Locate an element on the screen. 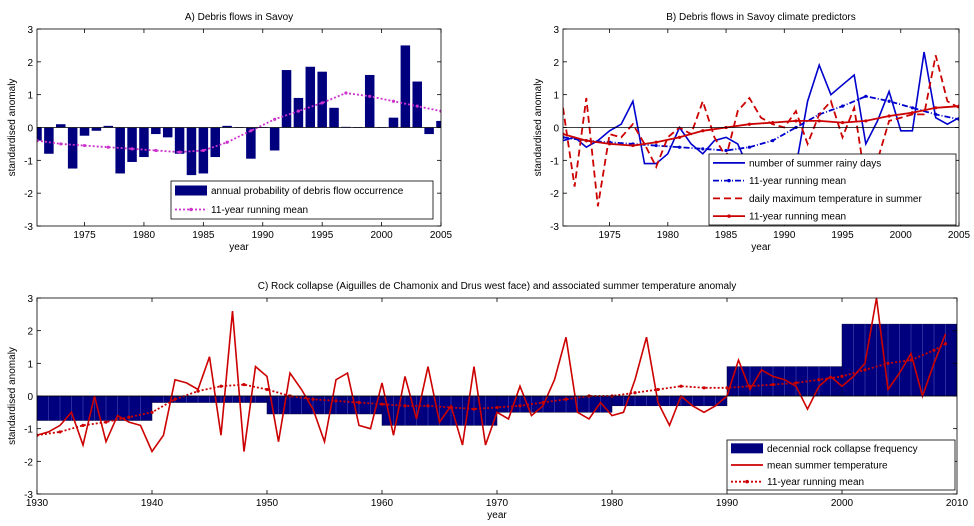 This screenshot has height=526, width=974. x-tick-label: 1950 is located at coordinates (267, 503).